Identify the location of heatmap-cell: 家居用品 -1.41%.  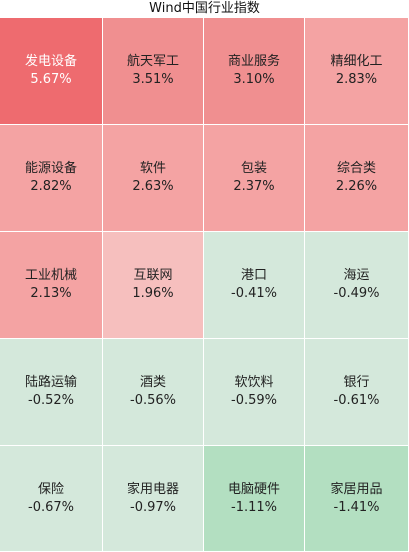
(357, 499).